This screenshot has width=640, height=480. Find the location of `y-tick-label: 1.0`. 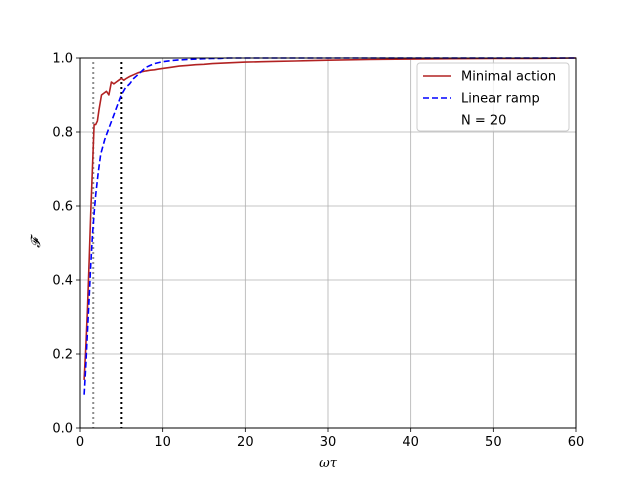

y-tick-label: 1.0 is located at coordinates (62, 59).